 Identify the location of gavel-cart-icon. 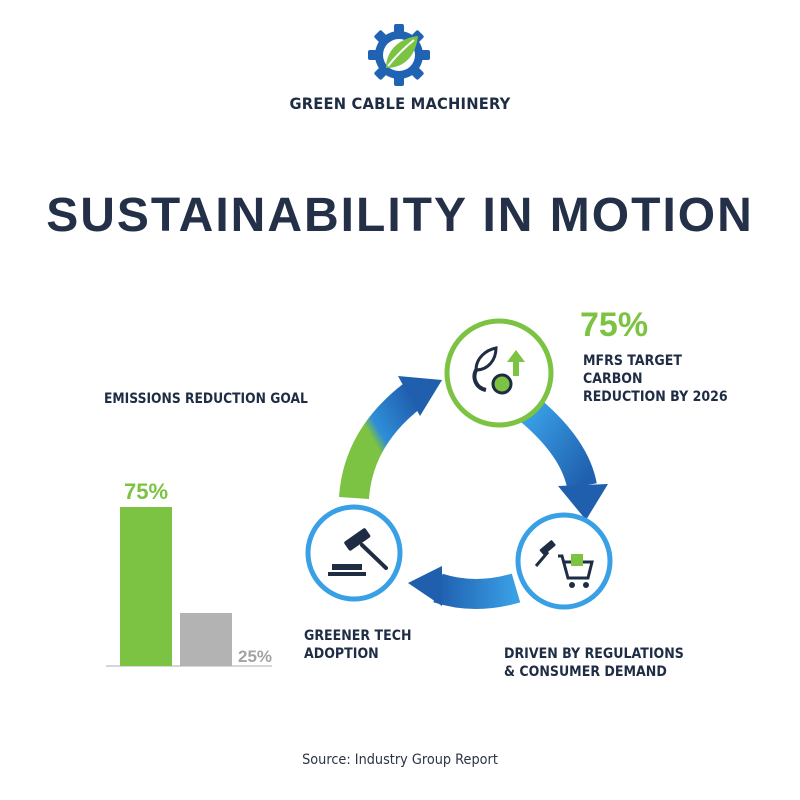
(564, 564).